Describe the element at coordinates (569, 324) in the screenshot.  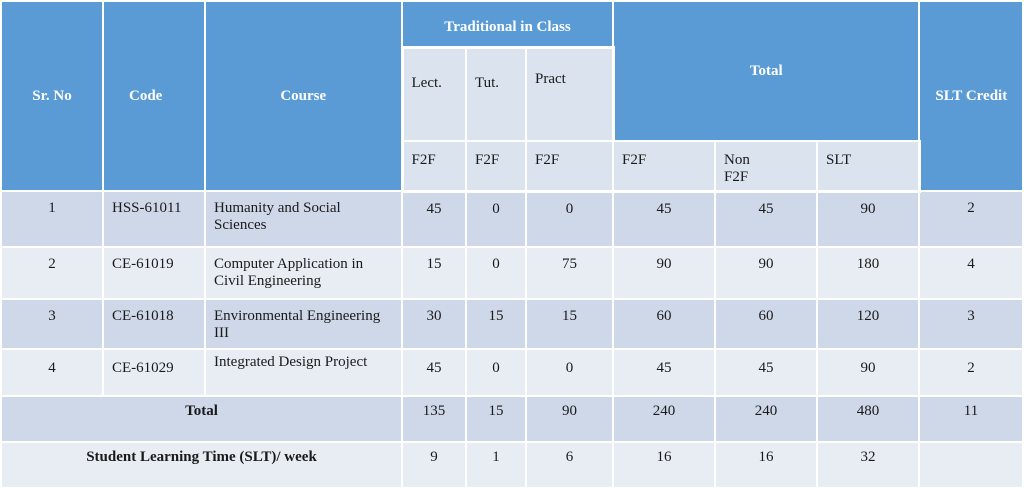
I see `cell-pract: 15` at that location.